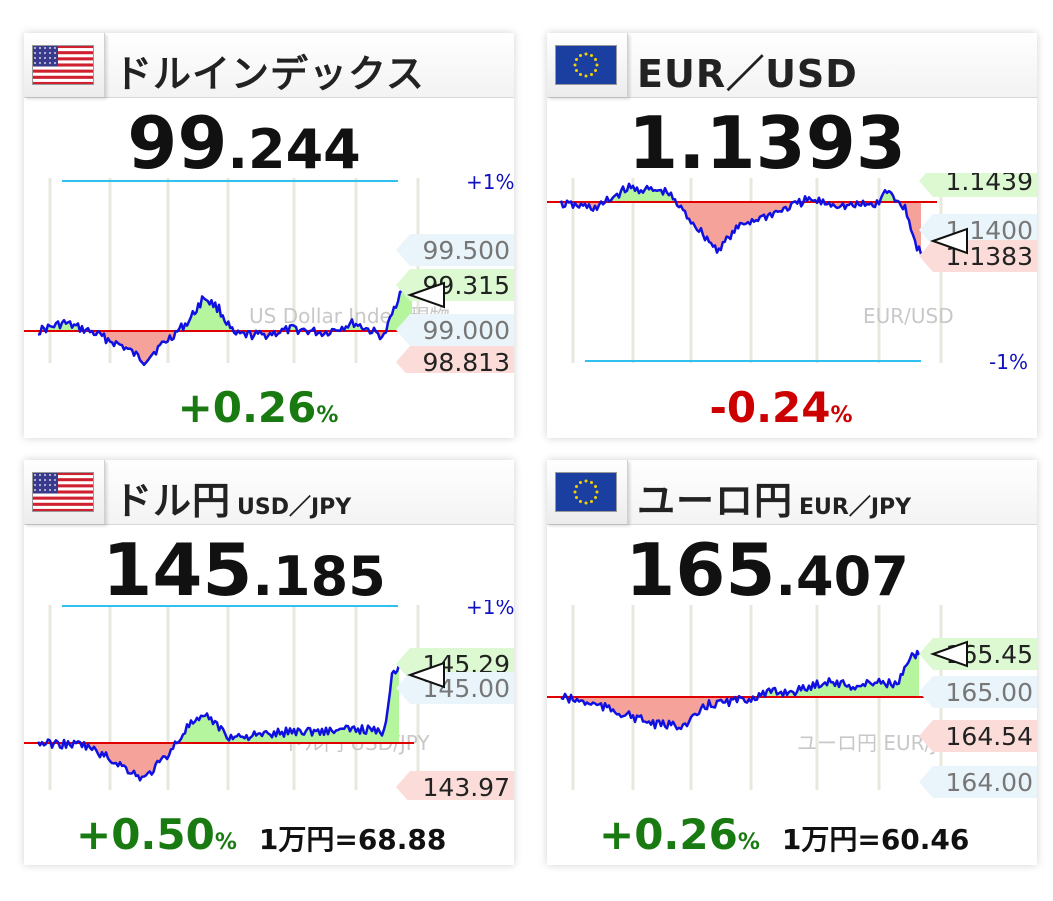 This screenshot has width=1053, height=901. I want to click on panel-header: EUR／USD, so click(792, 65).